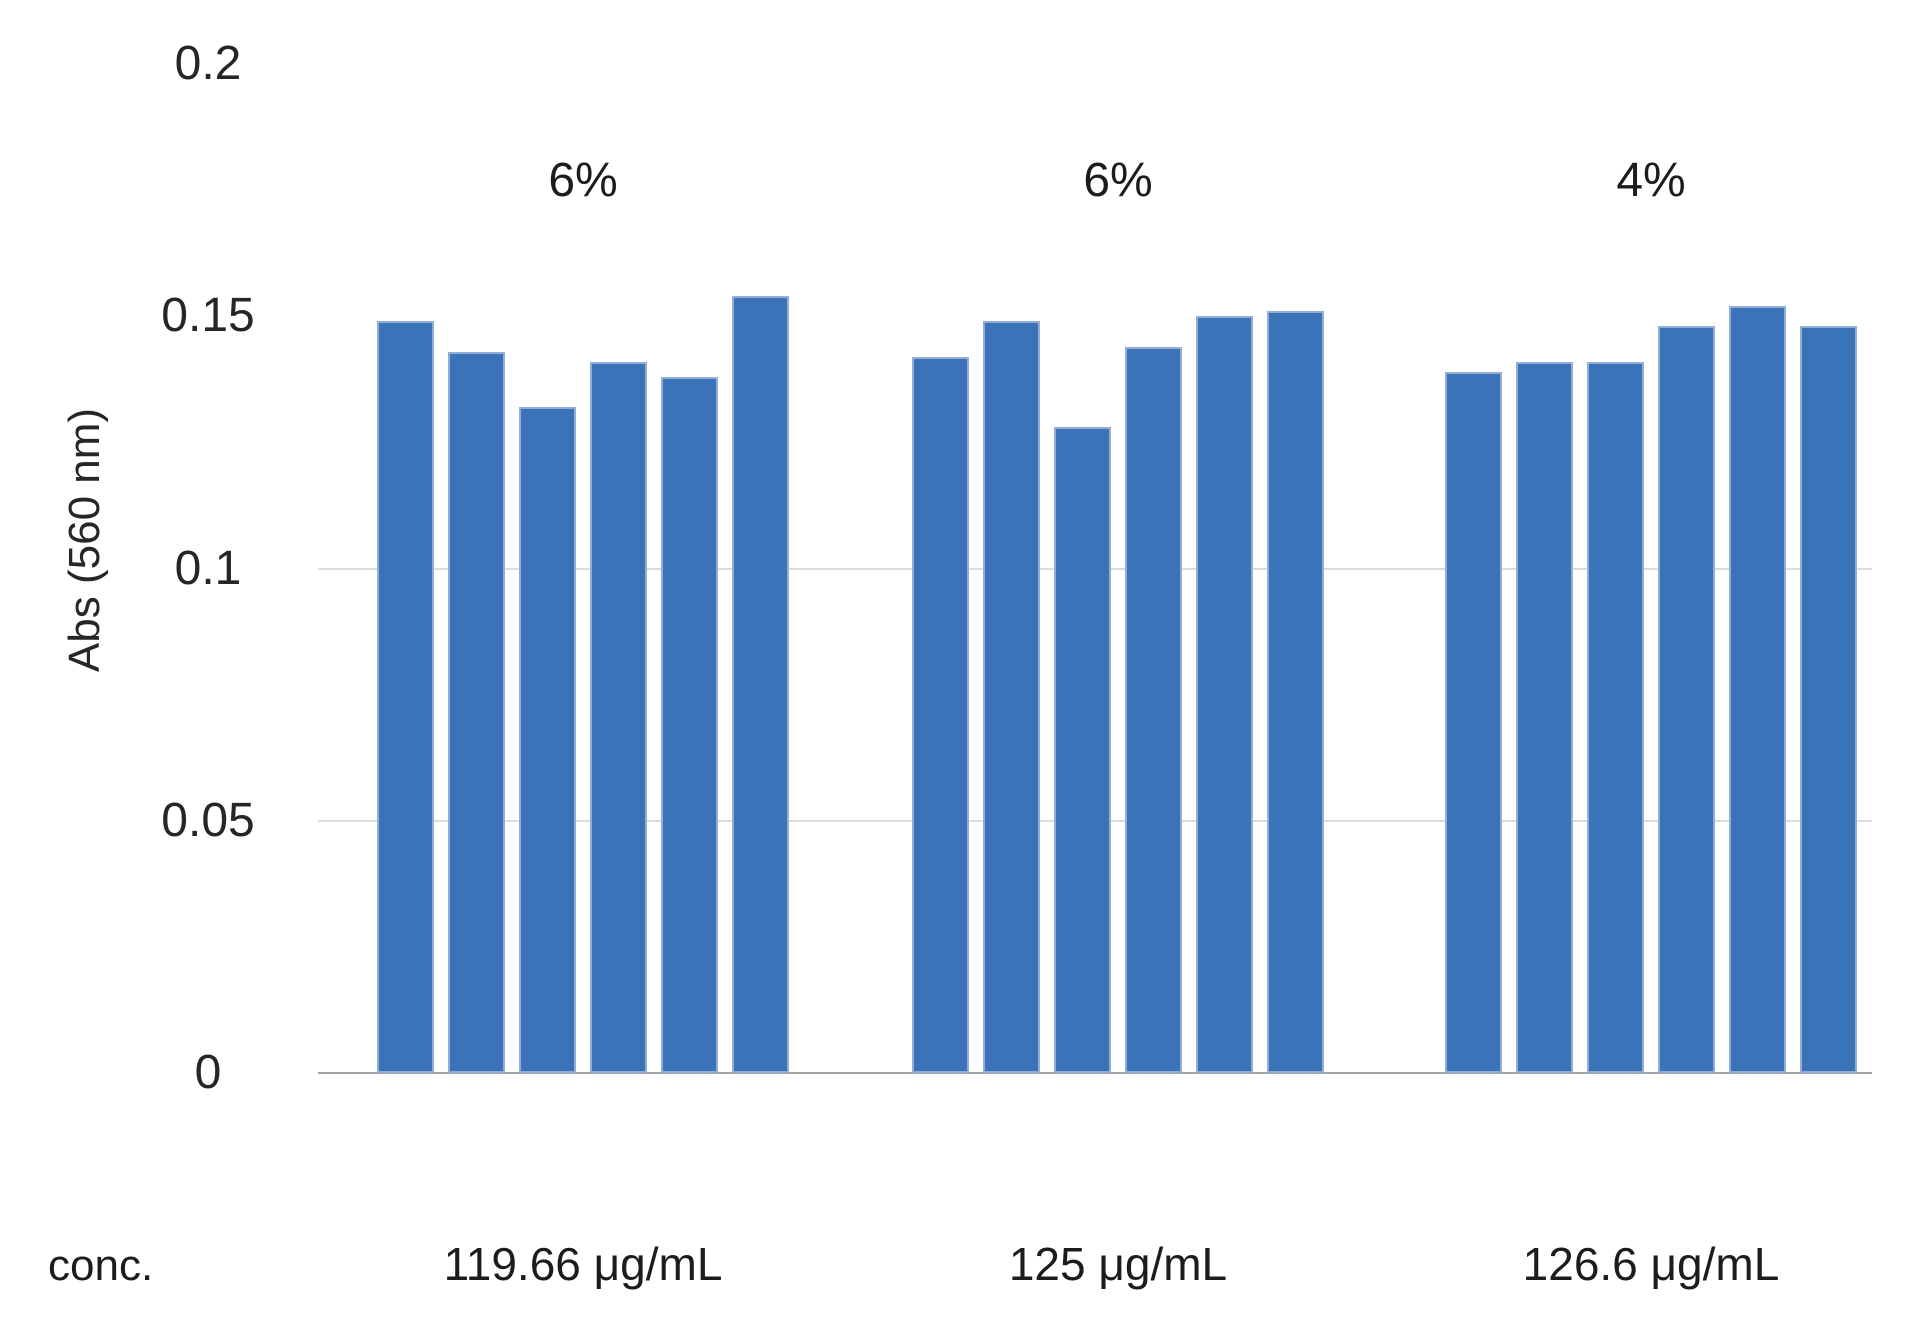  Describe the element at coordinates (583, 1264) in the screenshot. I see `x-group-label: 119.66 μg/mL` at that location.